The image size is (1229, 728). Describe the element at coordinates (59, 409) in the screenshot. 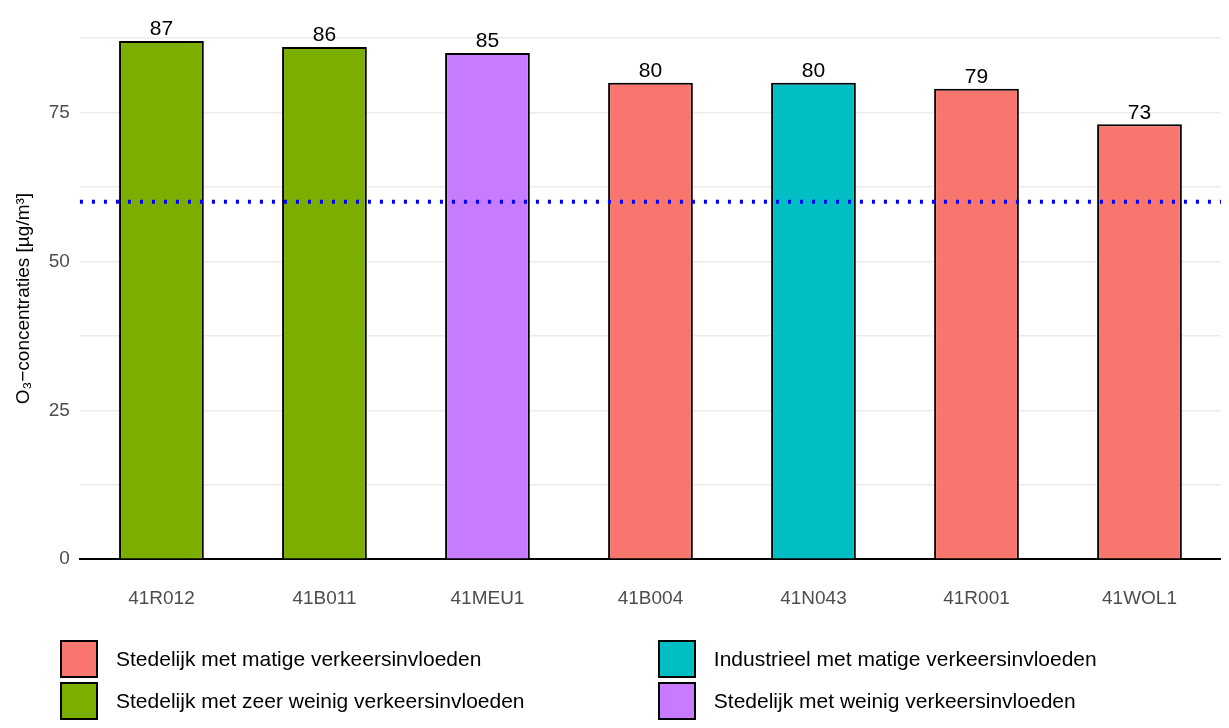

I see `y-tick-label: 25` at that location.